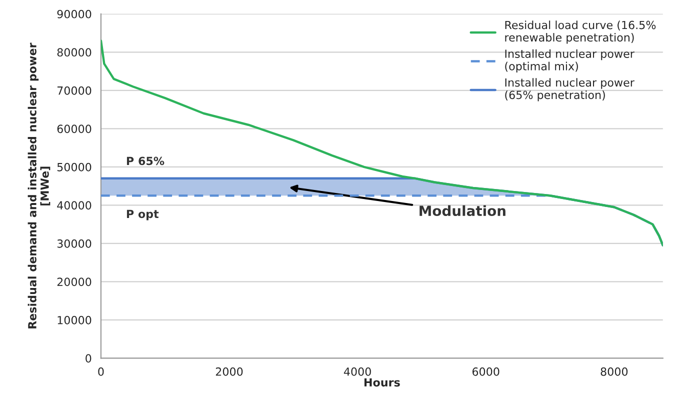  What do you see at coordinates (74, 52) in the screenshot?
I see `y-tick-label: 80000` at bounding box center [74, 52].